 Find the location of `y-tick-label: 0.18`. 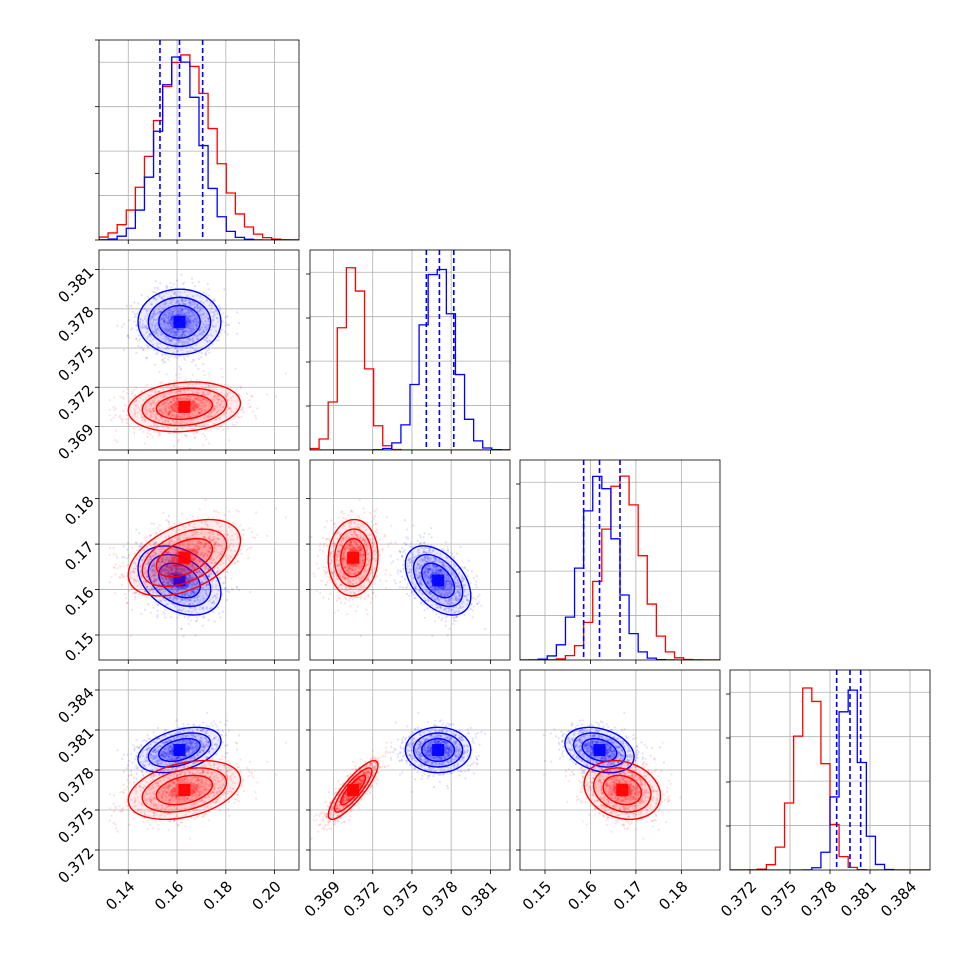

y-tick-label: 0.18 is located at coordinates (79, 510).